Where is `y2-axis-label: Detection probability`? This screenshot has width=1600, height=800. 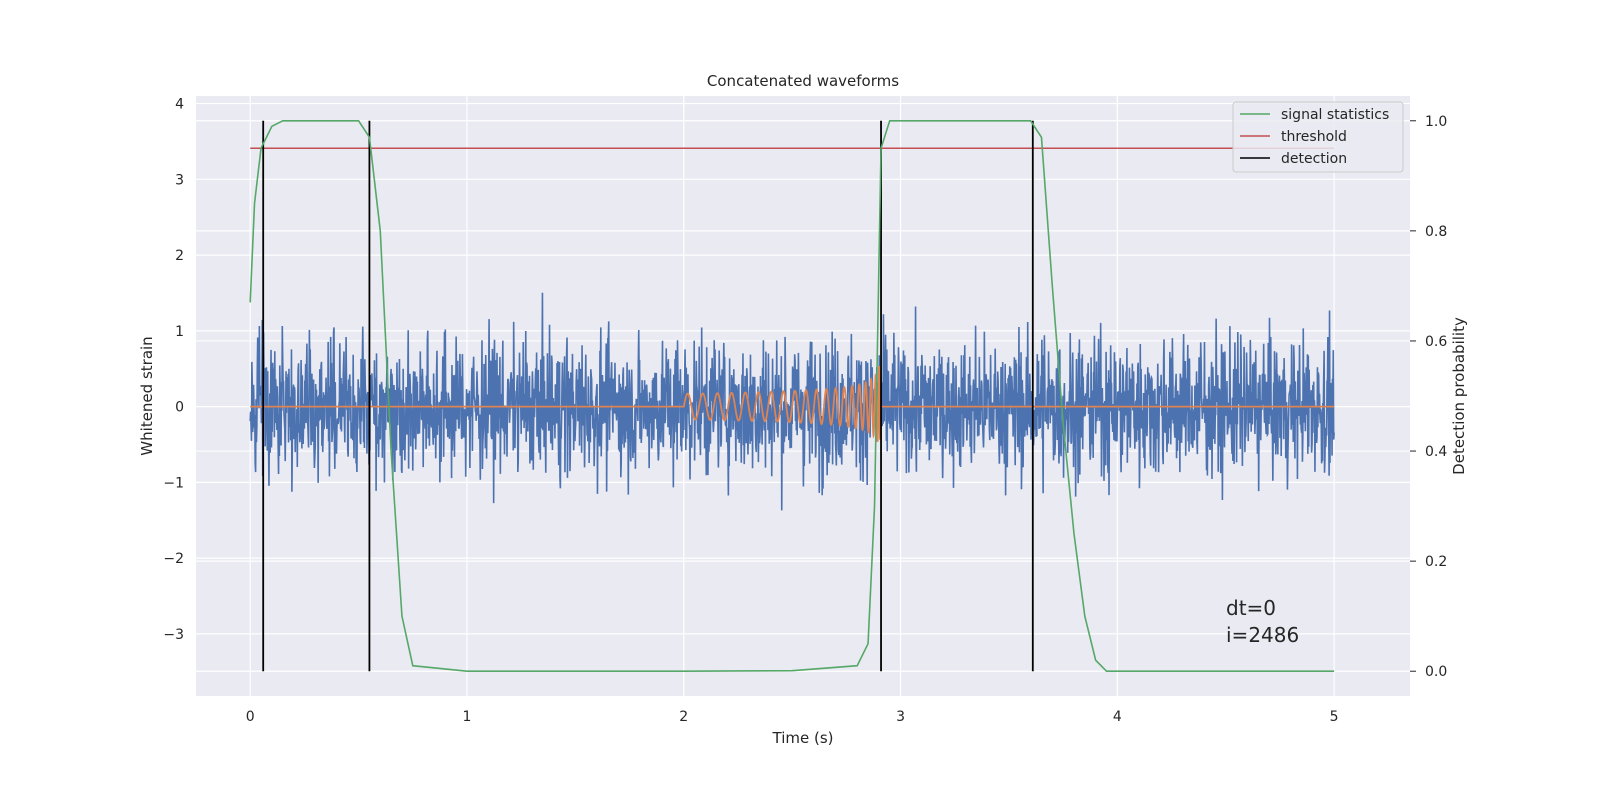 y2-axis-label: Detection probability is located at coordinates (1459, 396).